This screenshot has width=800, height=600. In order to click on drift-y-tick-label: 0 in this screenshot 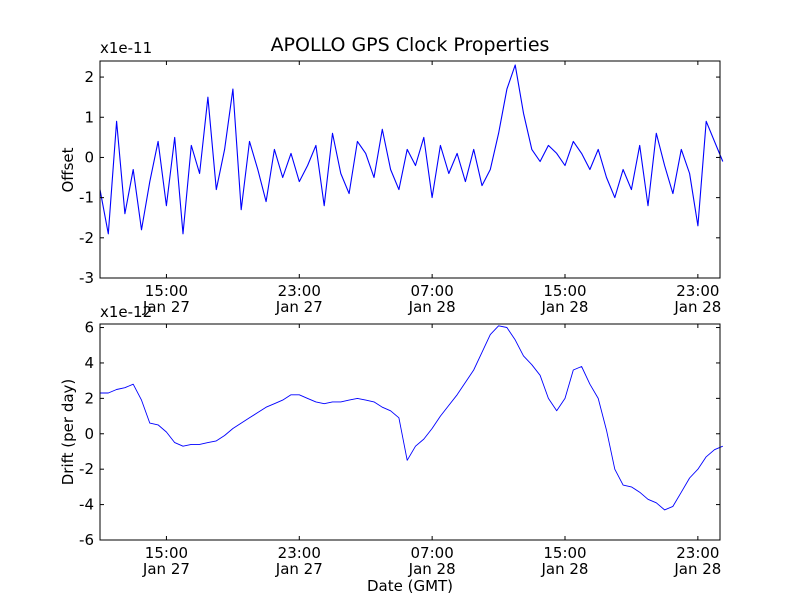, I will do `click(89, 434)`.